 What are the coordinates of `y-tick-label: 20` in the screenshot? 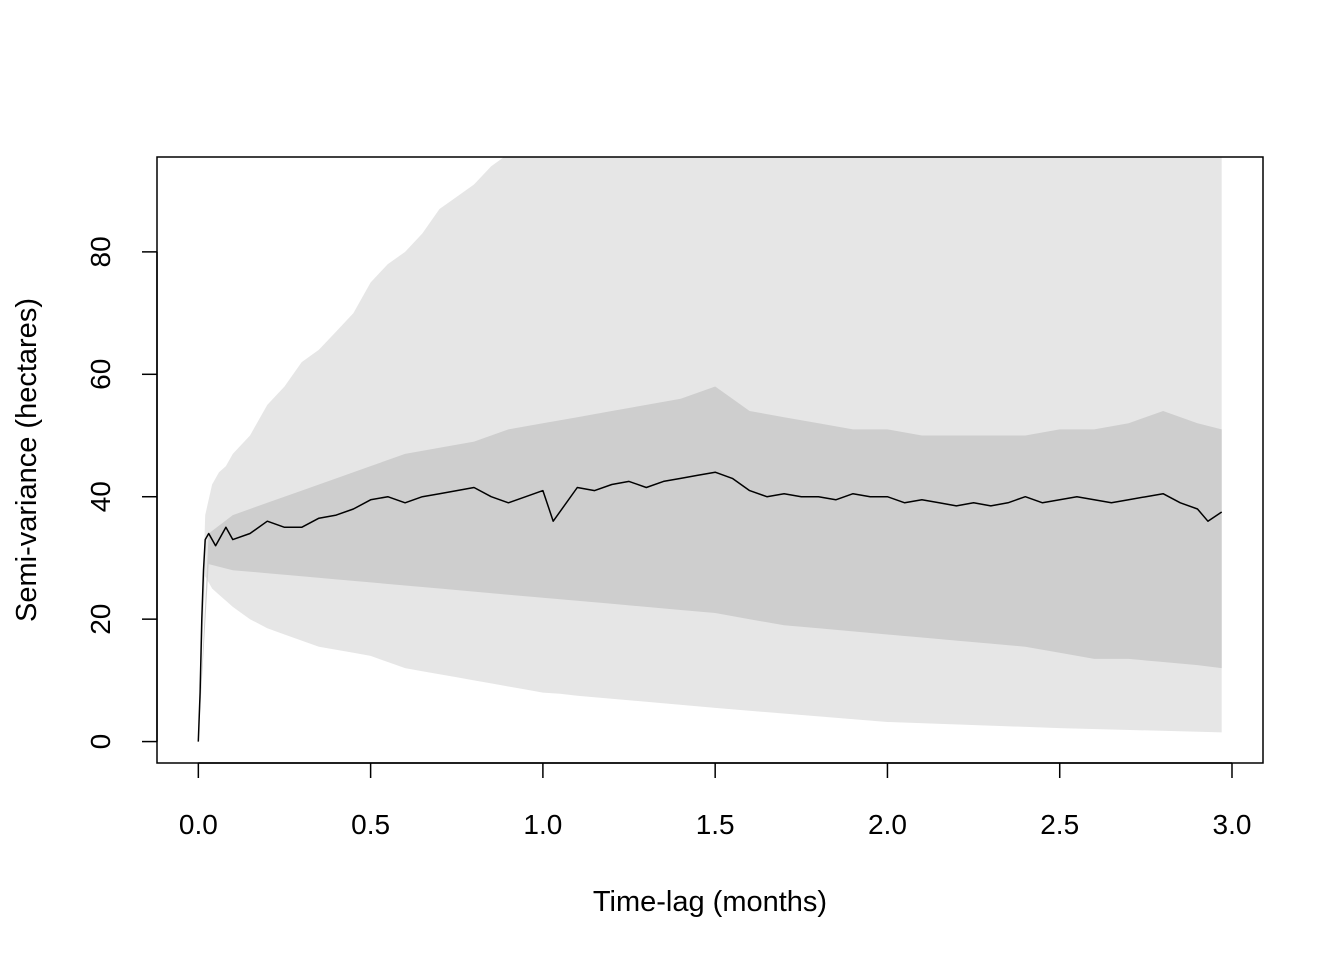 It's located at (100, 619).